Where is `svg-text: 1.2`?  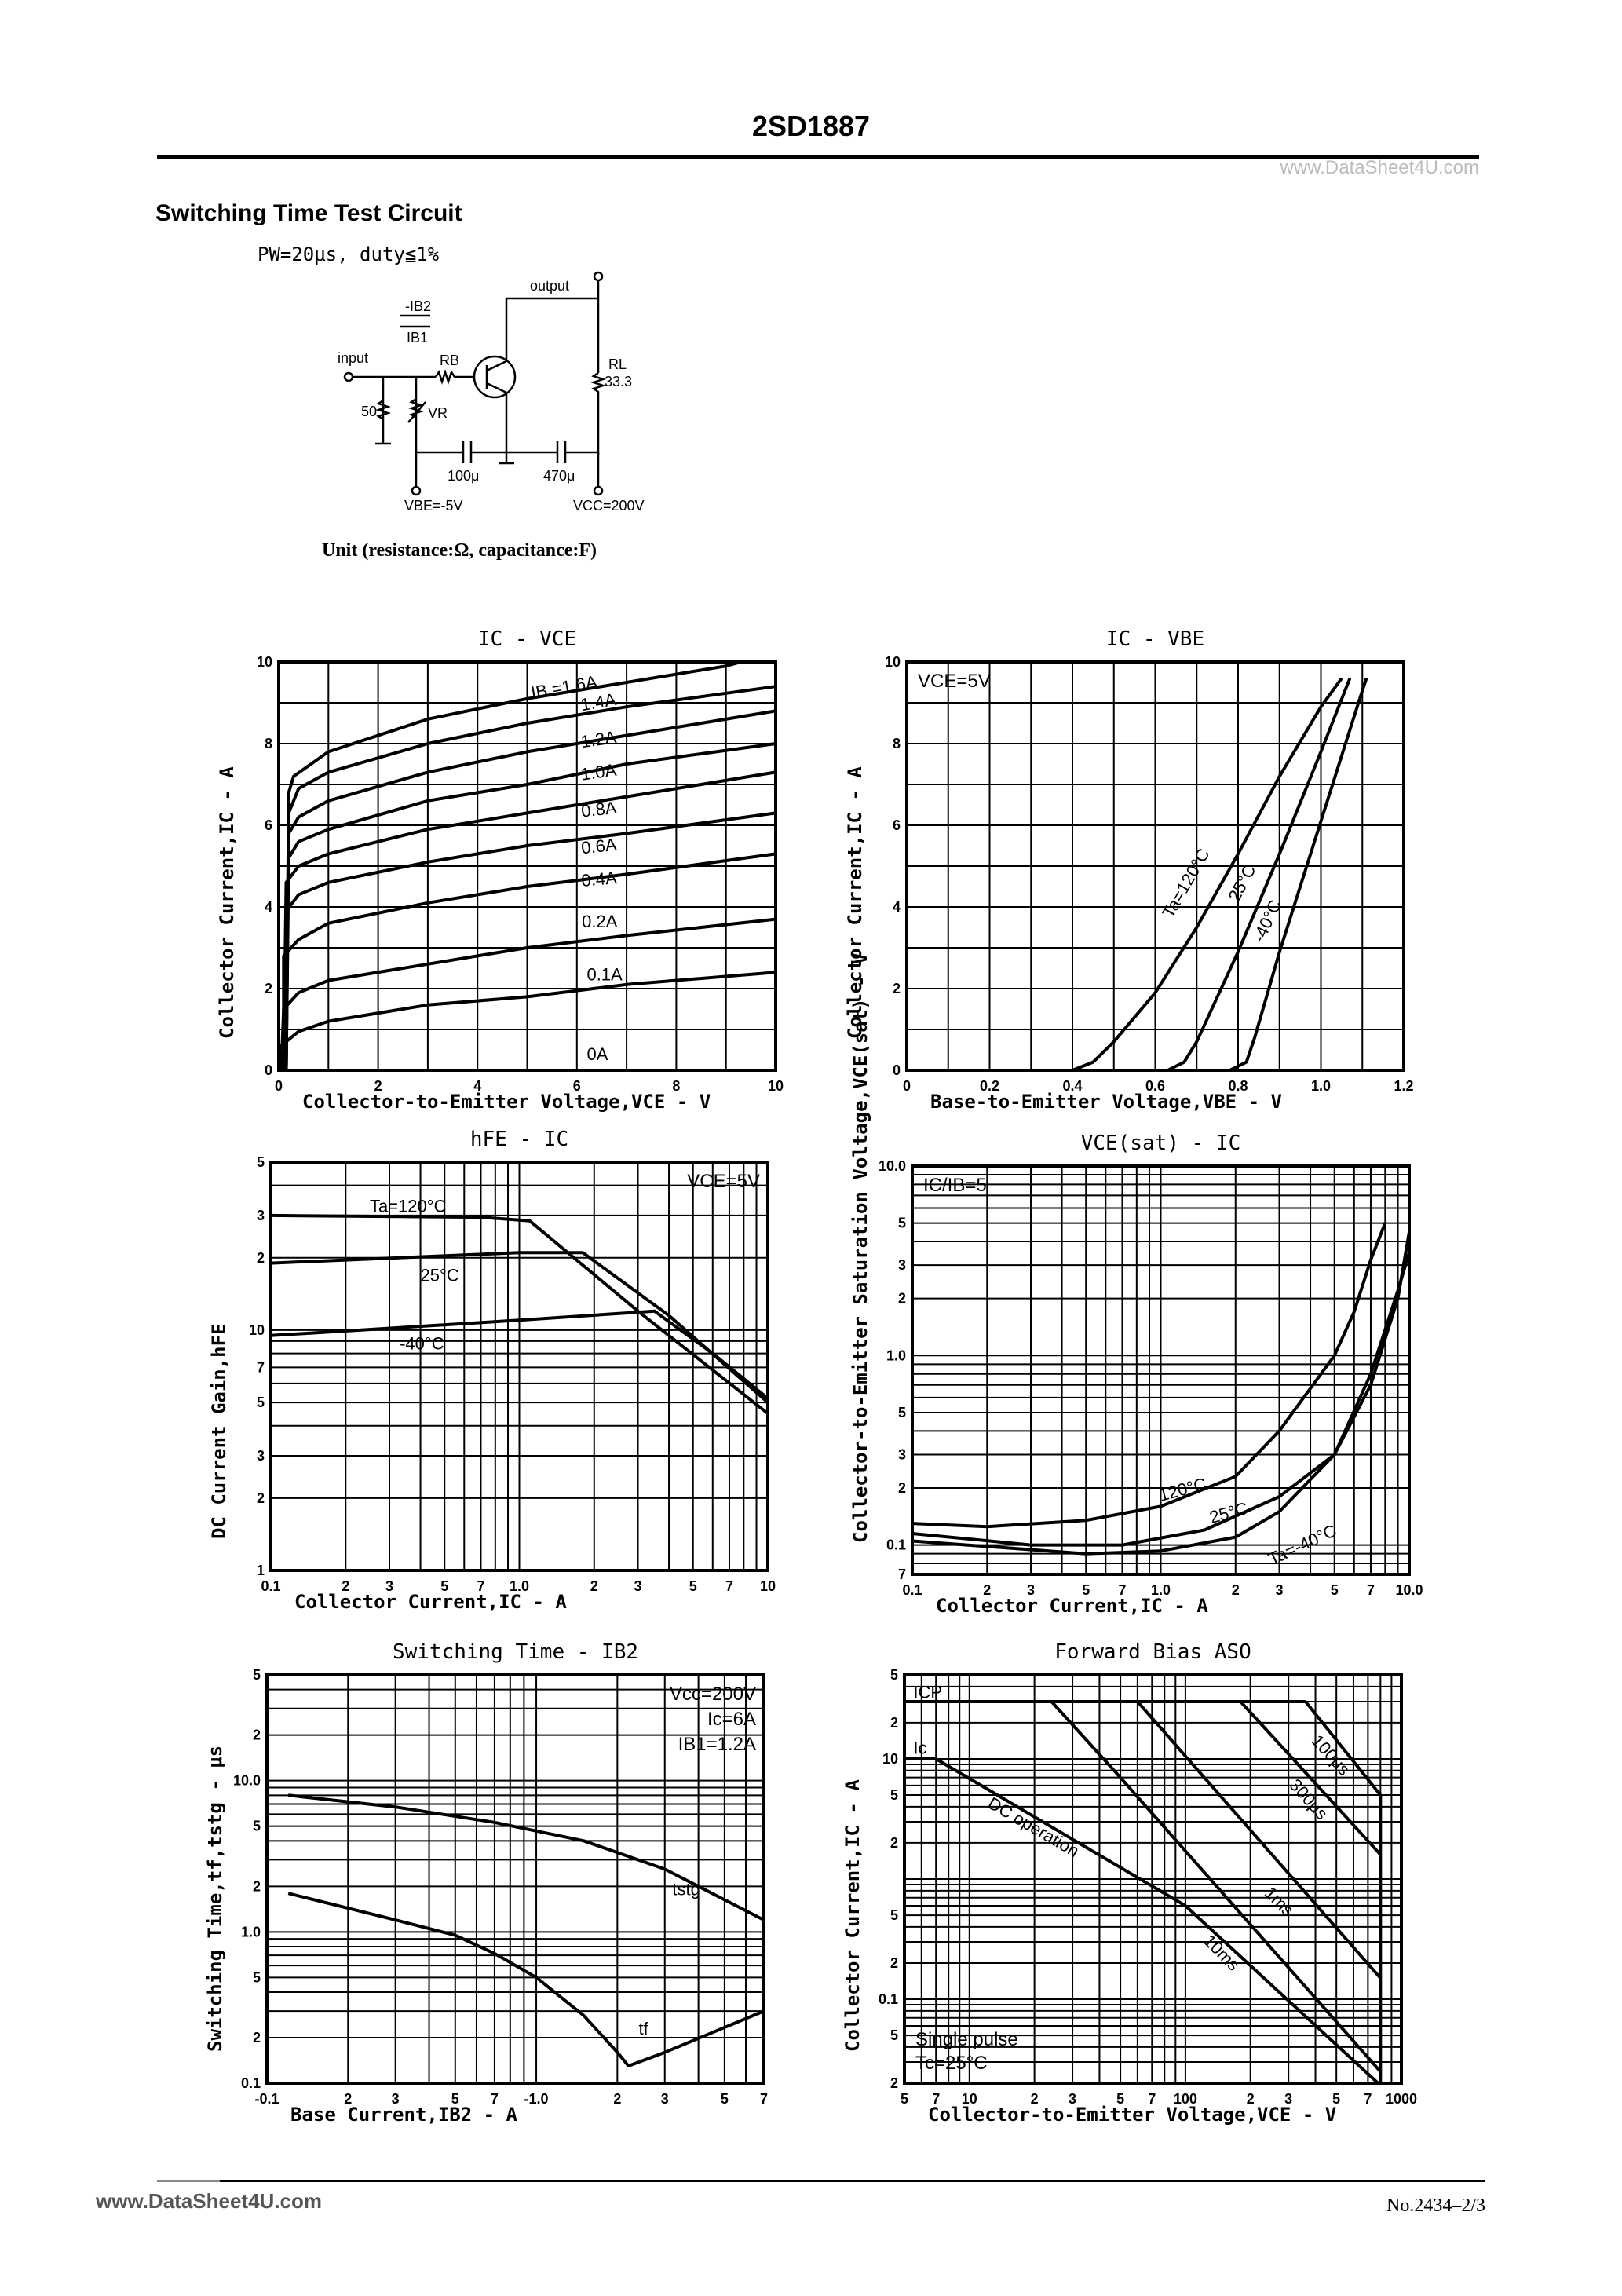 svg-text: 1.2 is located at coordinates (1403, 1086).